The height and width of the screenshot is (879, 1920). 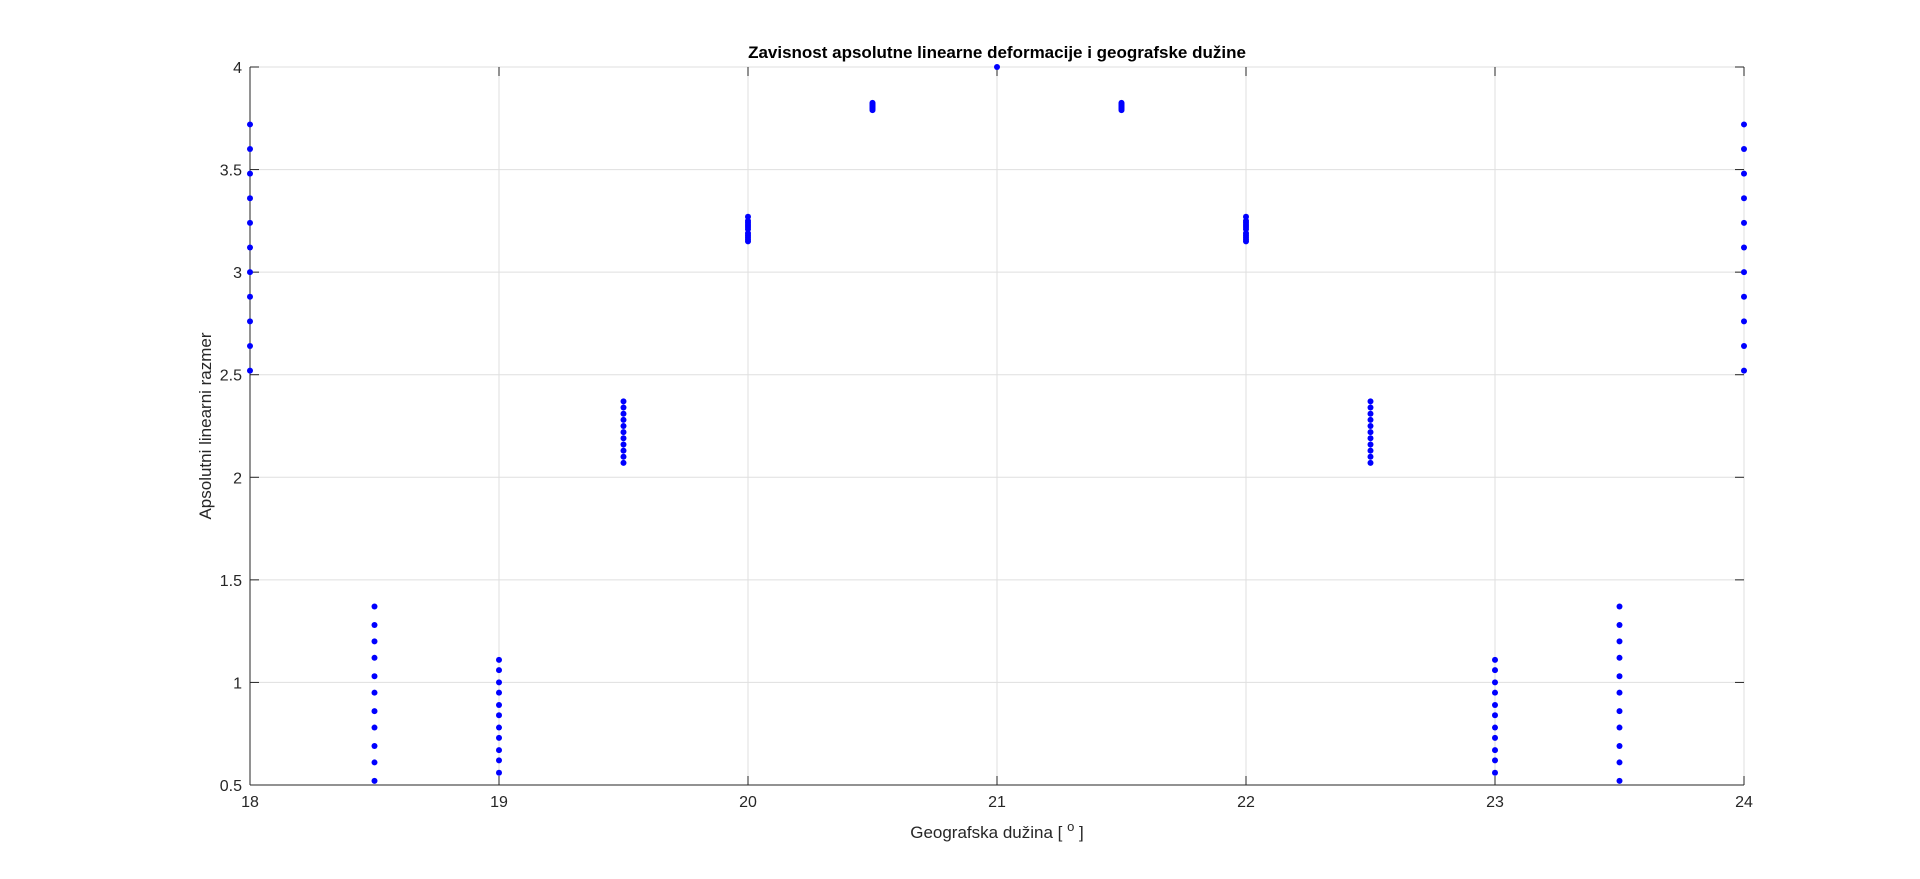 What do you see at coordinates (1495, 802) in the screenshot?
I see `x-tick-label: 23` at bounding box center [1495, 802].